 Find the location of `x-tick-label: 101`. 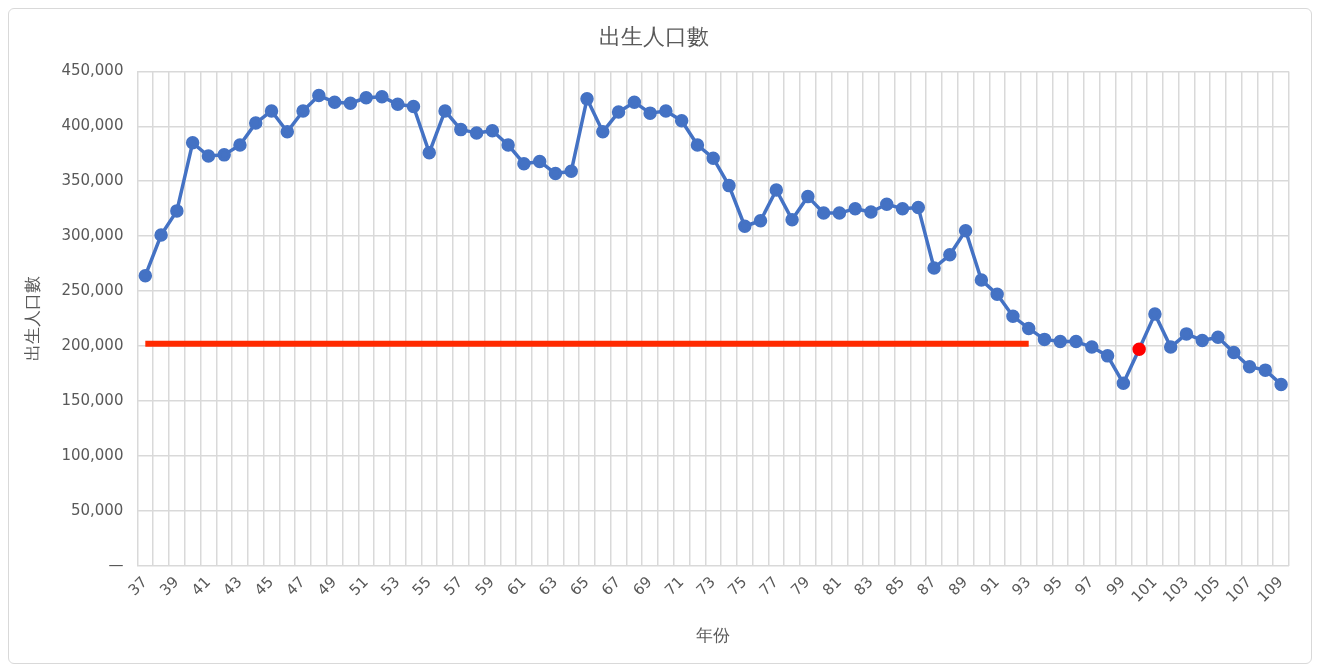

x-tick-label: 101 is located at coordinates (1144, 589).